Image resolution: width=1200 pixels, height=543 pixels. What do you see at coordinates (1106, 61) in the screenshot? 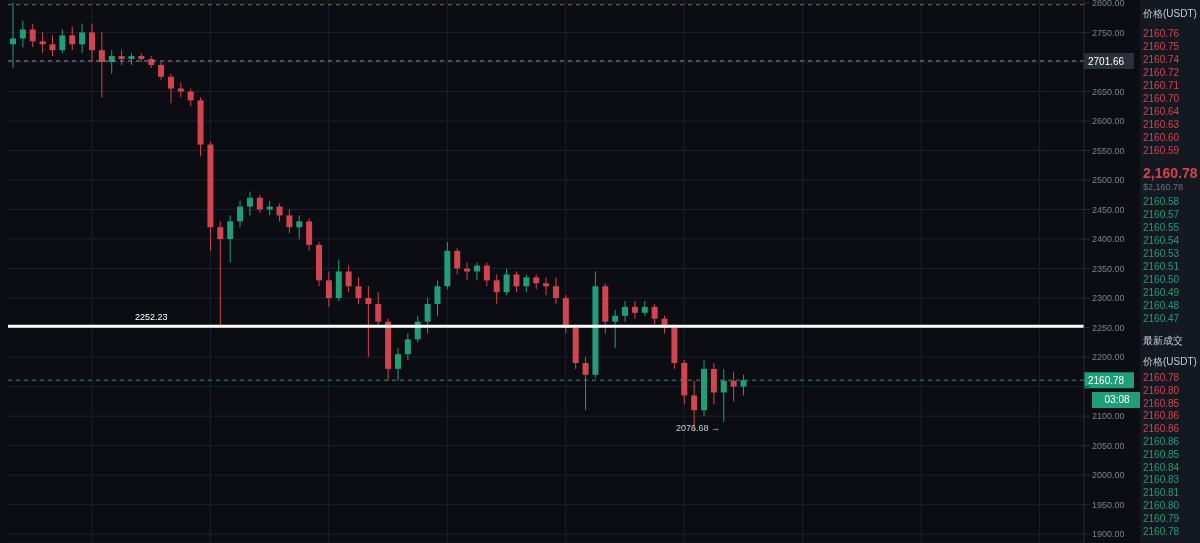
I see `ref-line-label: 2701.66` at bounding box center [1106, 61].